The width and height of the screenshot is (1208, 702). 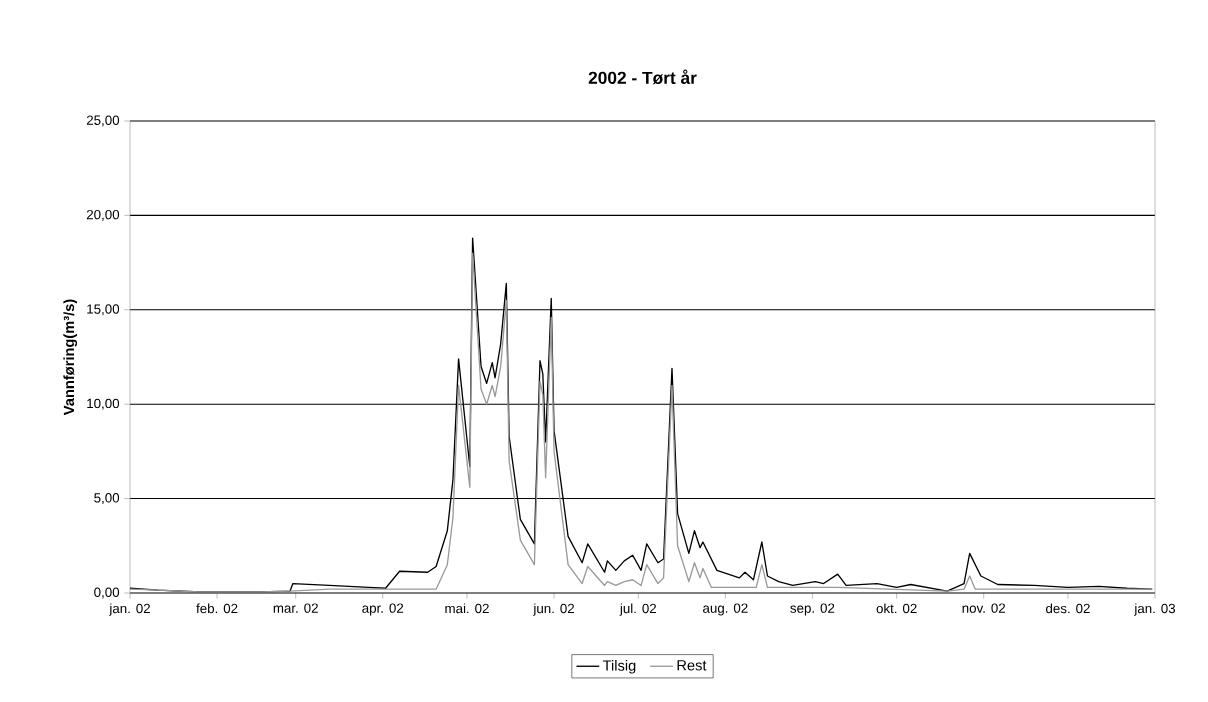 What do you see at coordinates (70, 357) in the screenshot?
I see `y-axis-title: Vannføring(m³/s)` at bounding box center [70, 357].